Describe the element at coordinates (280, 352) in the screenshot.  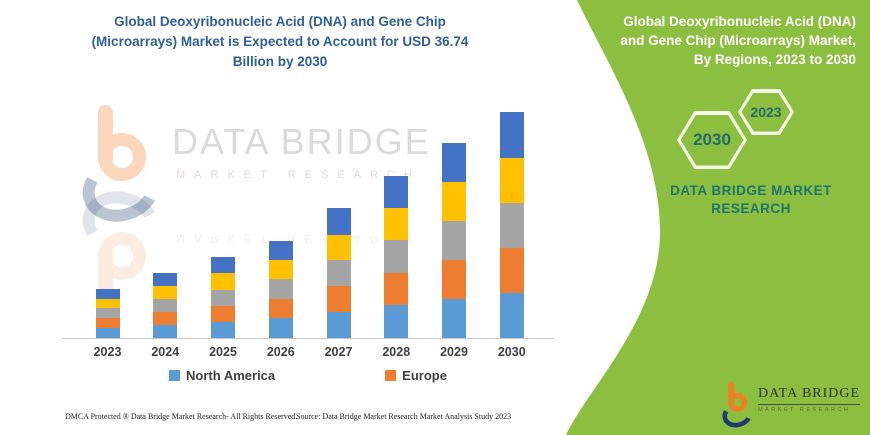
I see `x-axis-label-2026: 2026` at that location.